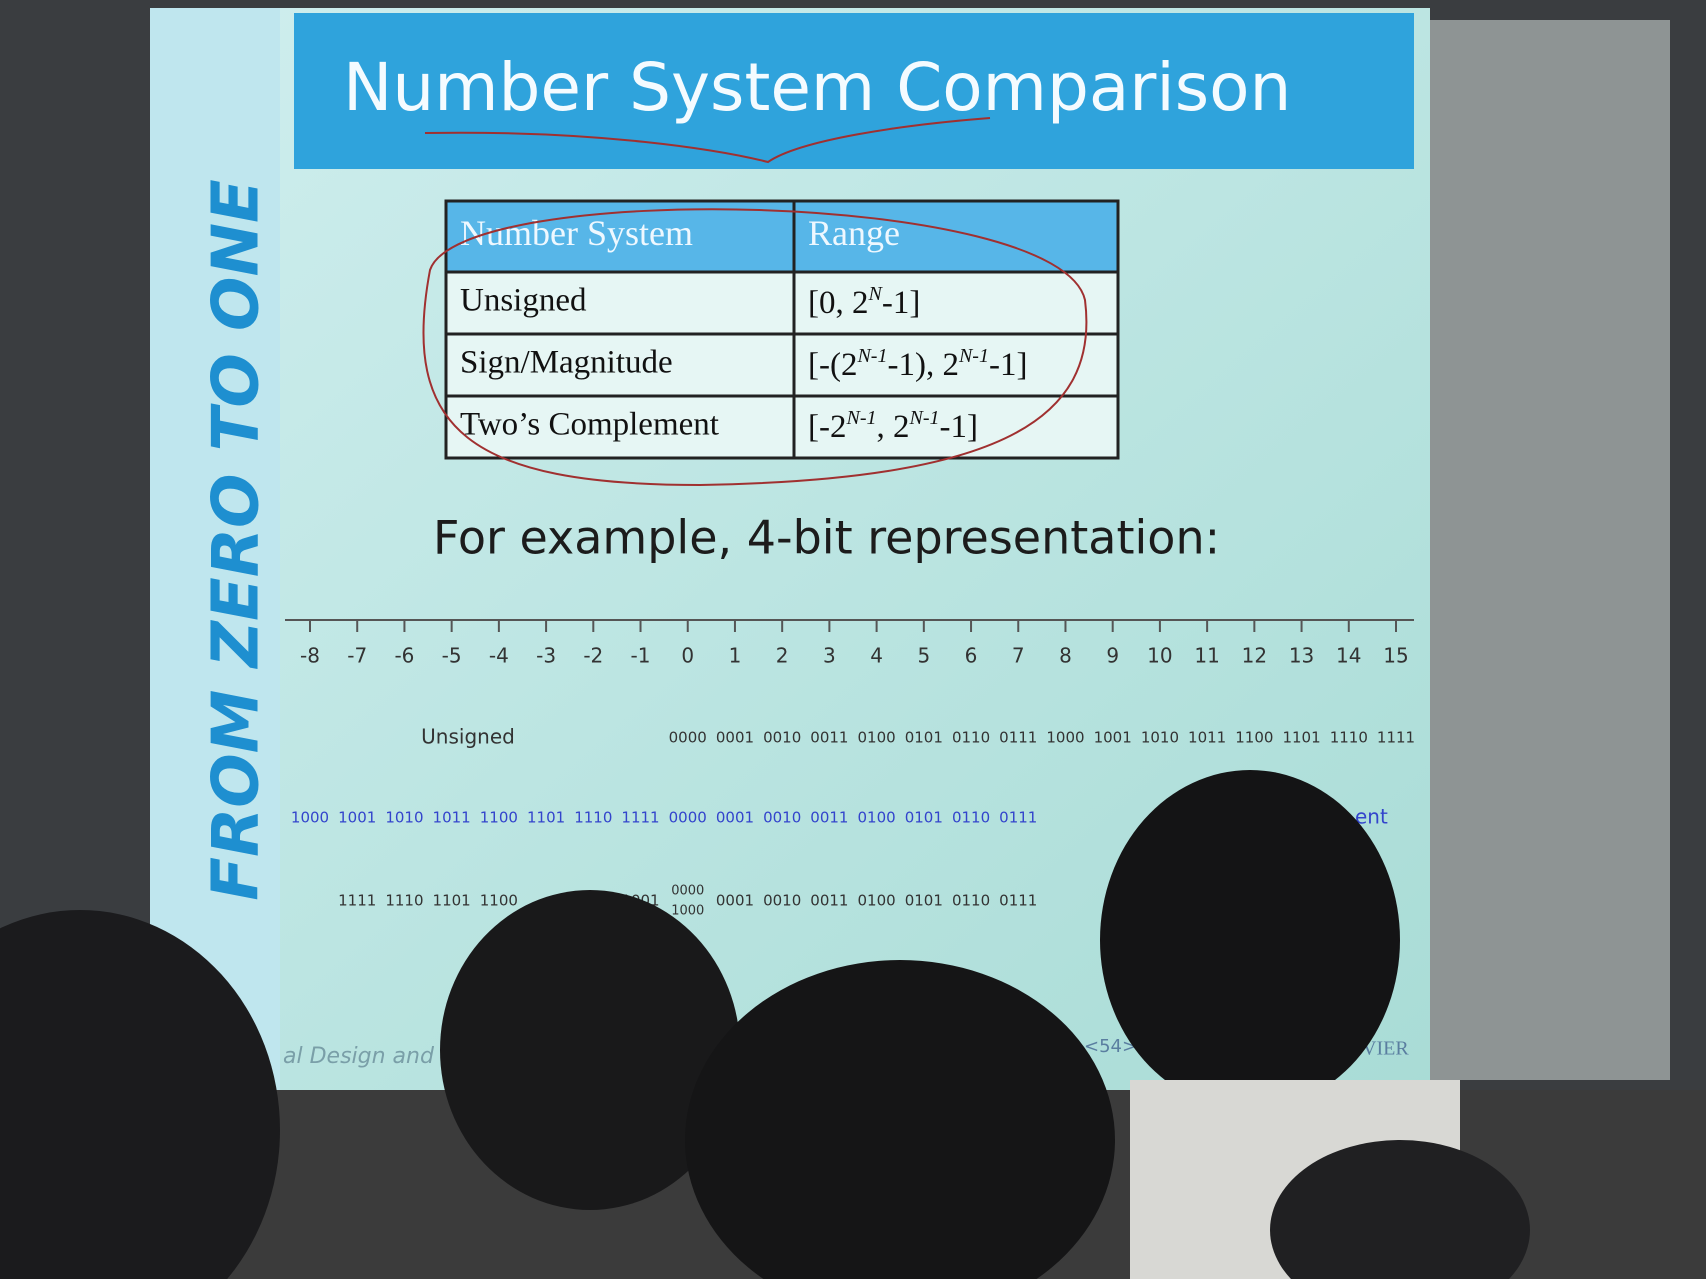 This screenshot has height=1279, width=1706. I want to click on side-text: FROM ZERO TO ONE, so click(237, 540).